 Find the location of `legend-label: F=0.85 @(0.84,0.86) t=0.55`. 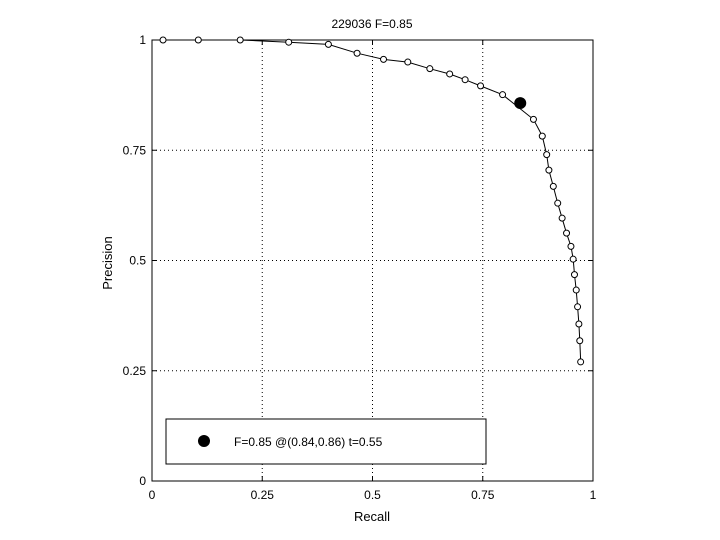

legend-label: F=0.85 @(0.84,0.86) t=0.55 is located at coordinates (308, 442).